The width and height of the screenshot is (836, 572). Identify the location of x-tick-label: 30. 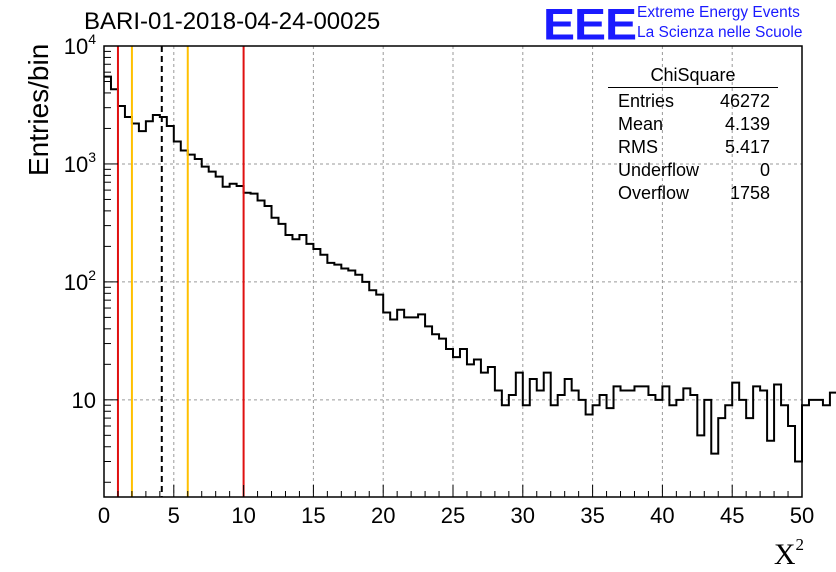
(523, 515).